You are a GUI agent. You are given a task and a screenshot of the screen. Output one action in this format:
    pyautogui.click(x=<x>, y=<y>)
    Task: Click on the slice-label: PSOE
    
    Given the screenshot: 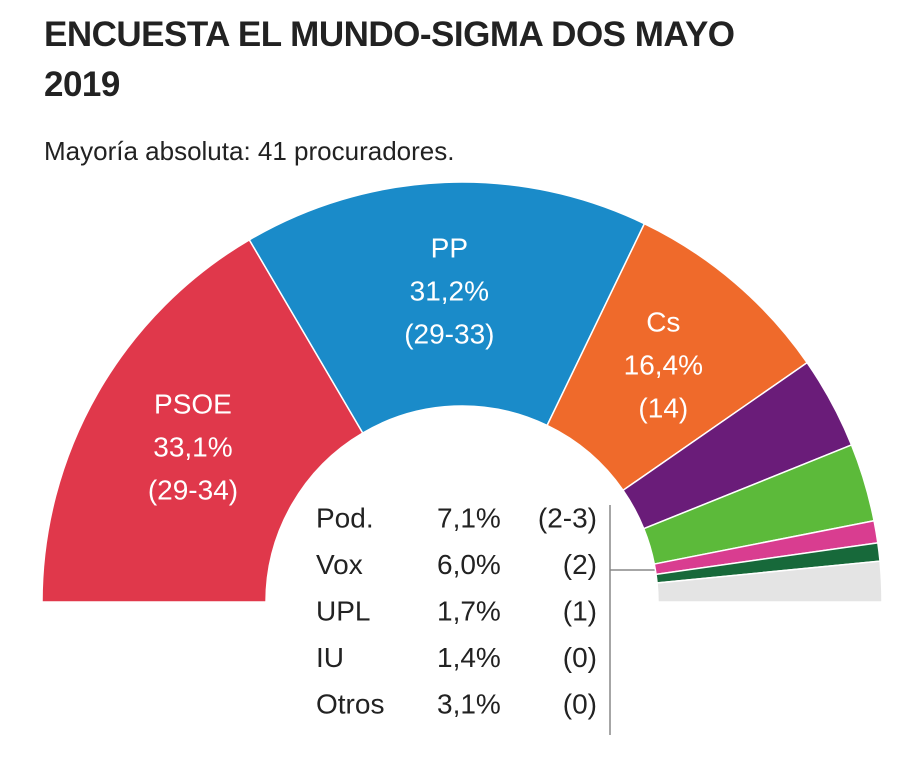 What is the action you would take?
    pyautogui.click(x=193, y=403)
    